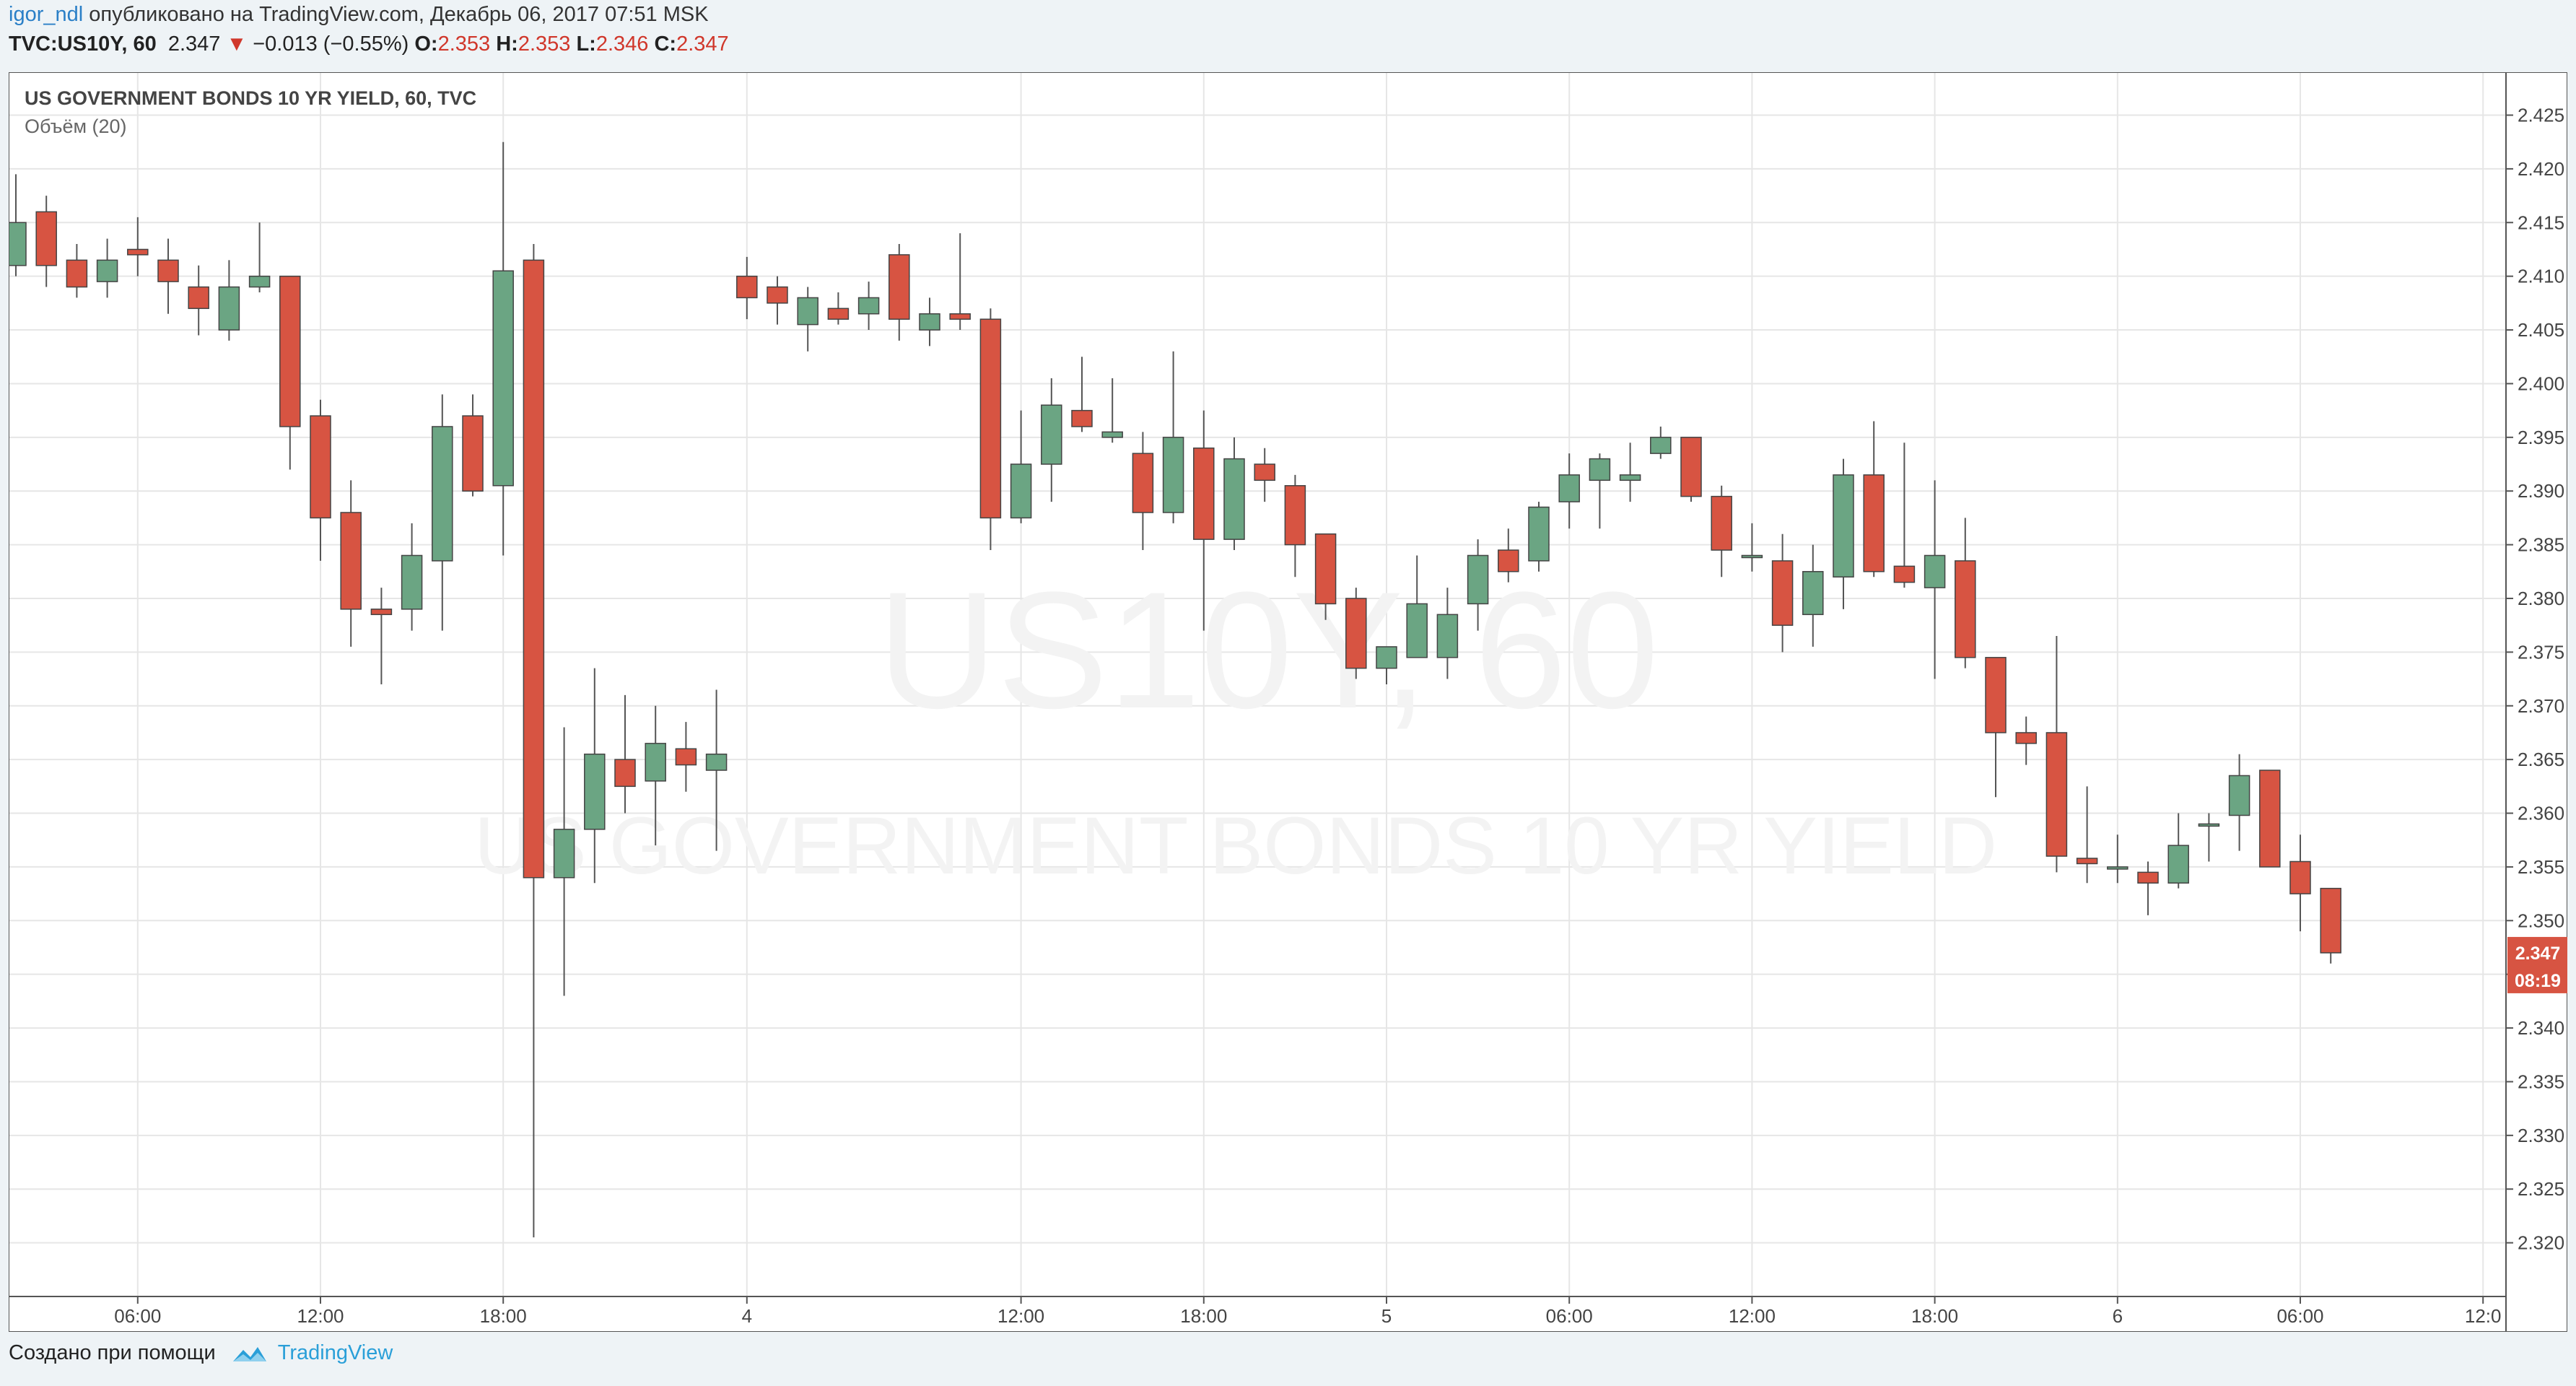 This screenshot has width=2576, height=1386. What do you see at coordinates (2541, 276) in the screenshot?
I see `y-tick-label: 2.410` at bounding box center [2541, 276].